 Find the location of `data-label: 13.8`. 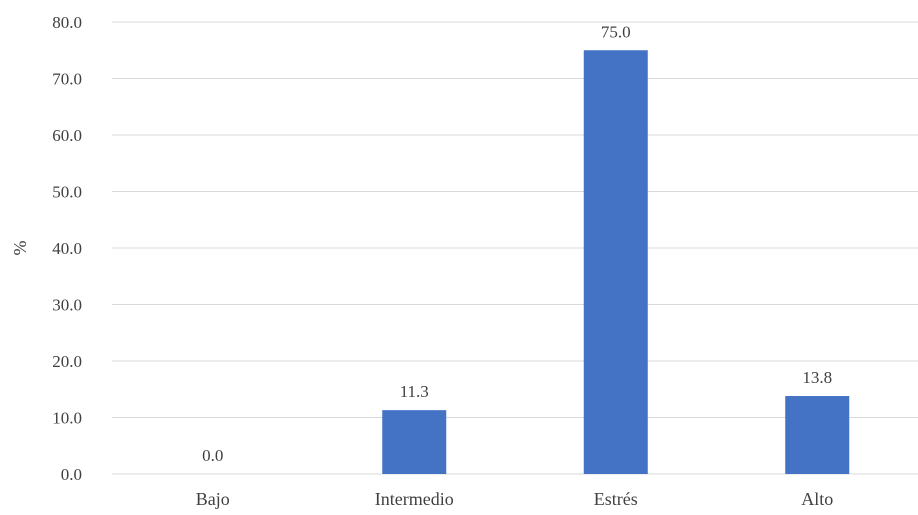

data-label: 13.8 is located at coordinates (817, 377).